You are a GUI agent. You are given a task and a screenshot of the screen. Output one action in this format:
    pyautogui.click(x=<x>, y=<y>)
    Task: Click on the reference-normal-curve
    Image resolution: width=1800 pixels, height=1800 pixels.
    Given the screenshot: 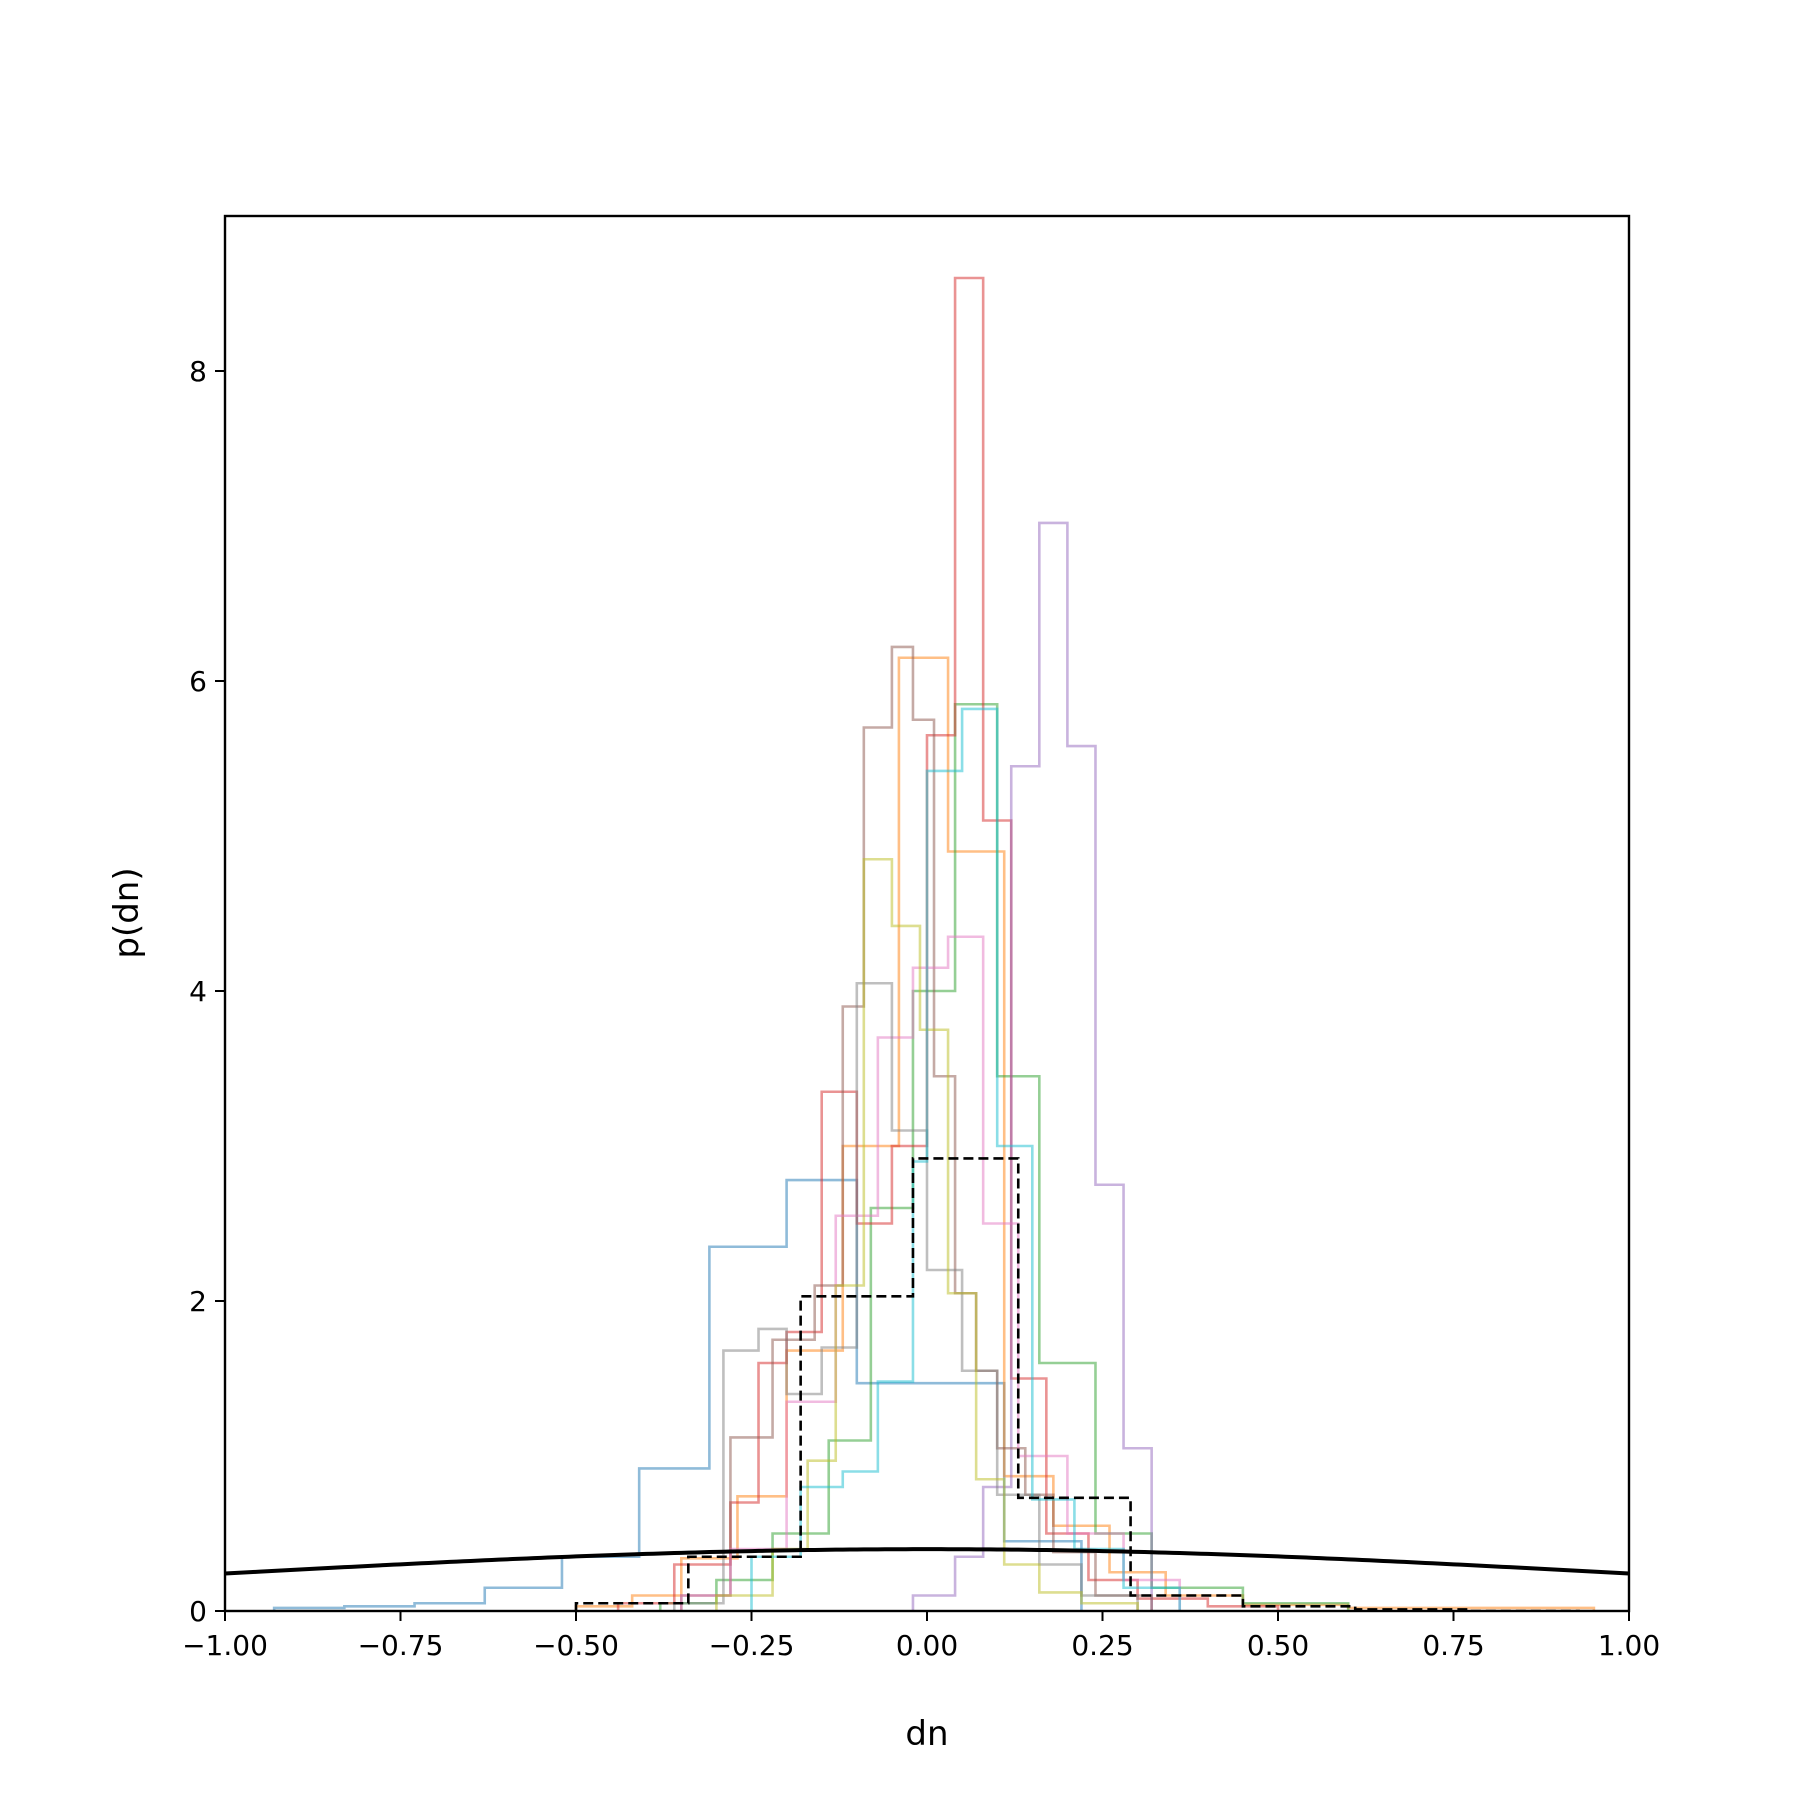 What is the action you would take?
    pyautogui.click(x=927, y=1561)
    